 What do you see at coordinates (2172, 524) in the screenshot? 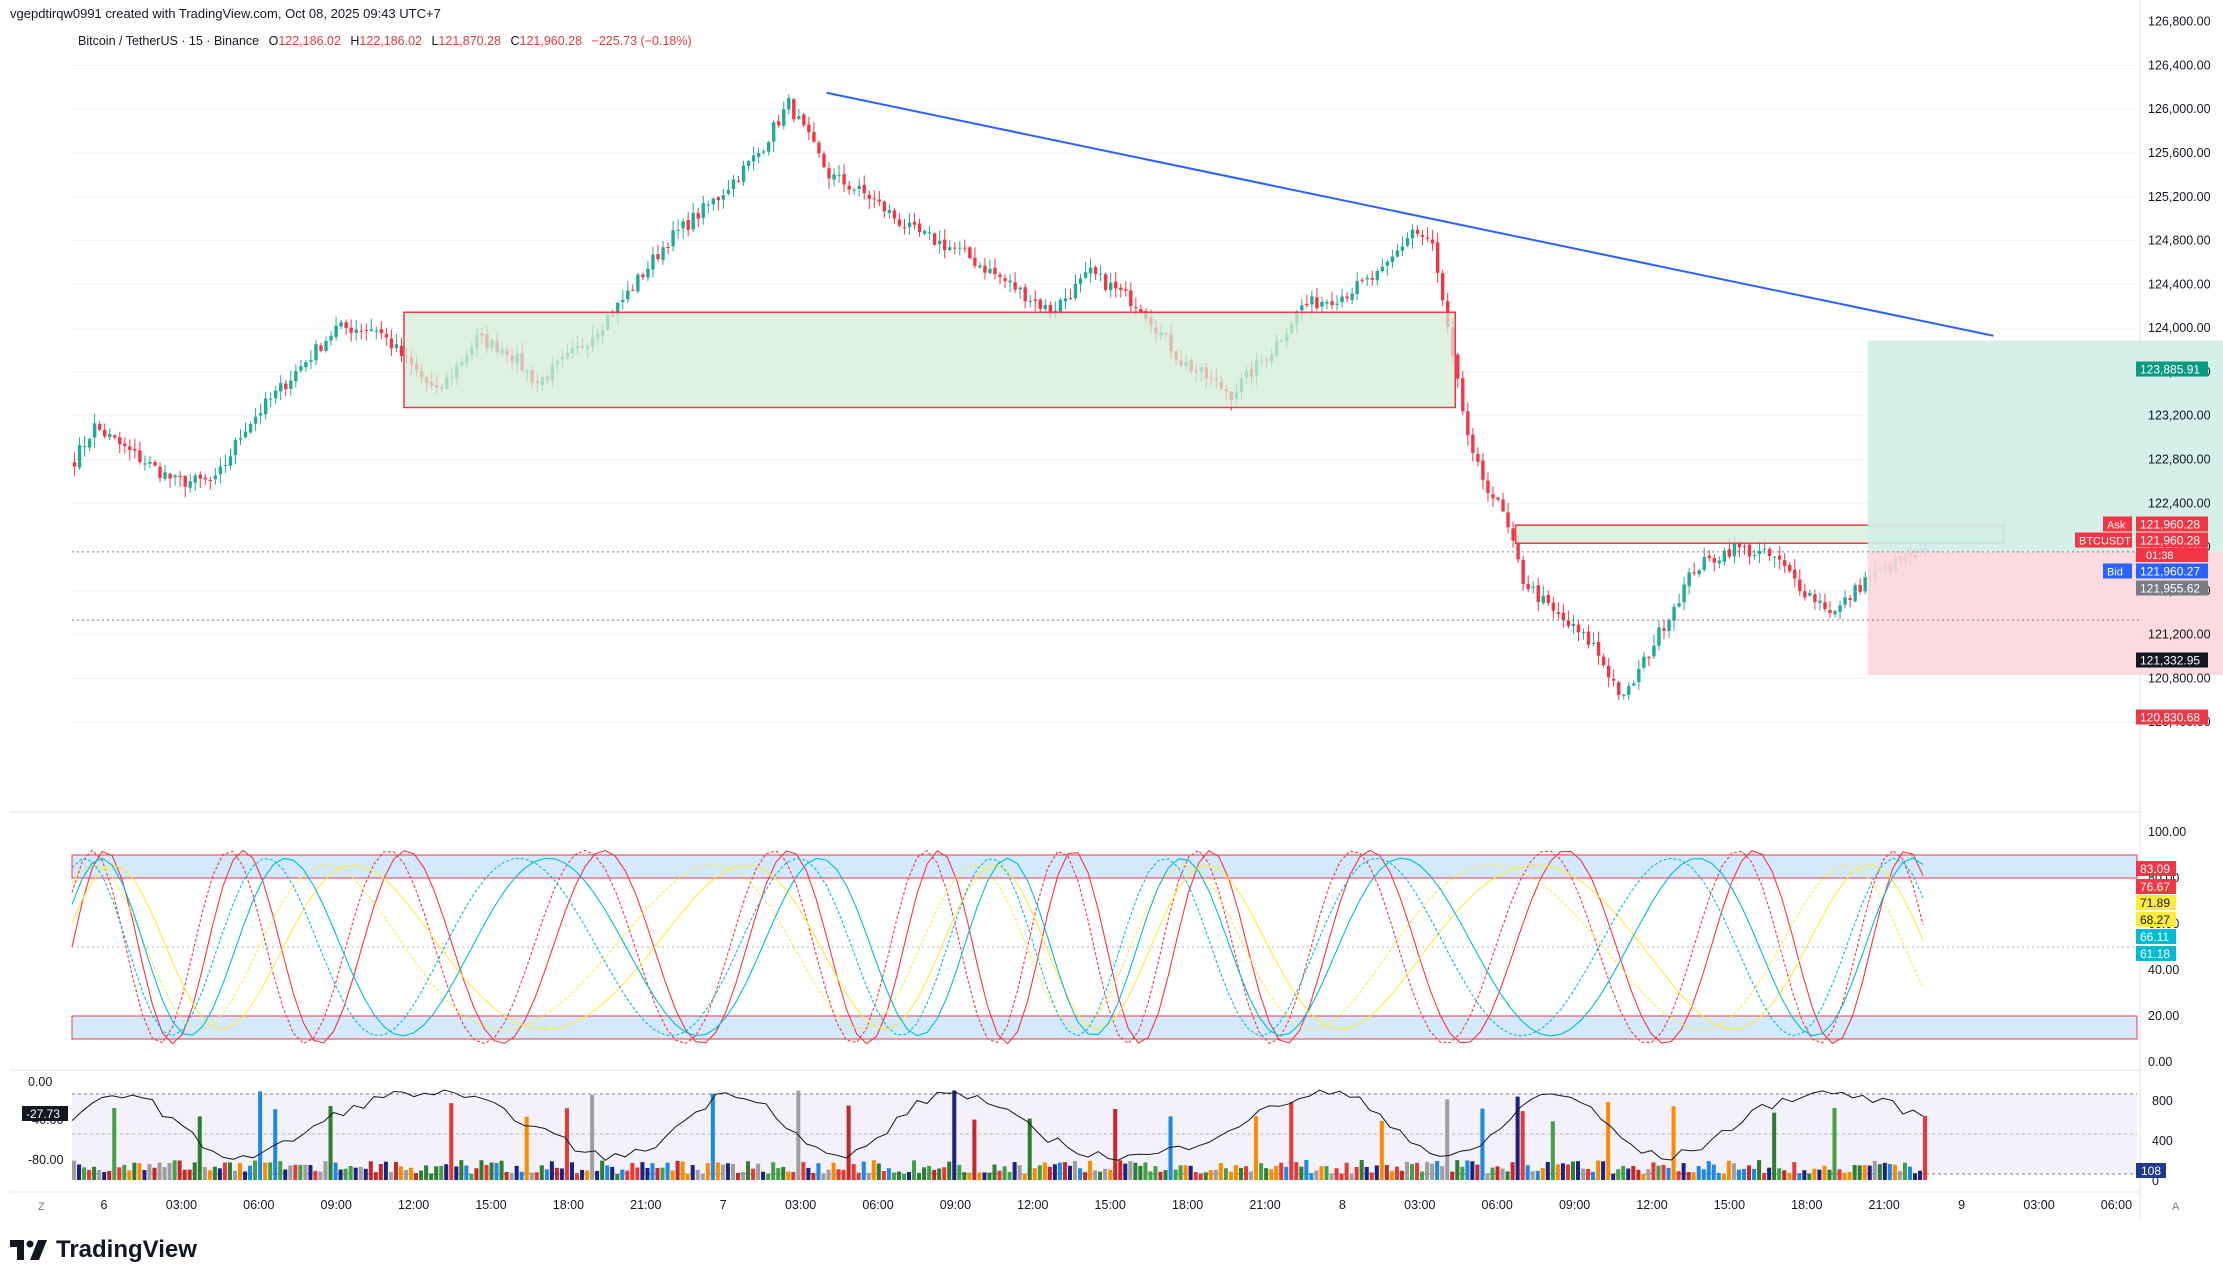
I see `ask-badge` at bounding box center [2172, 524].